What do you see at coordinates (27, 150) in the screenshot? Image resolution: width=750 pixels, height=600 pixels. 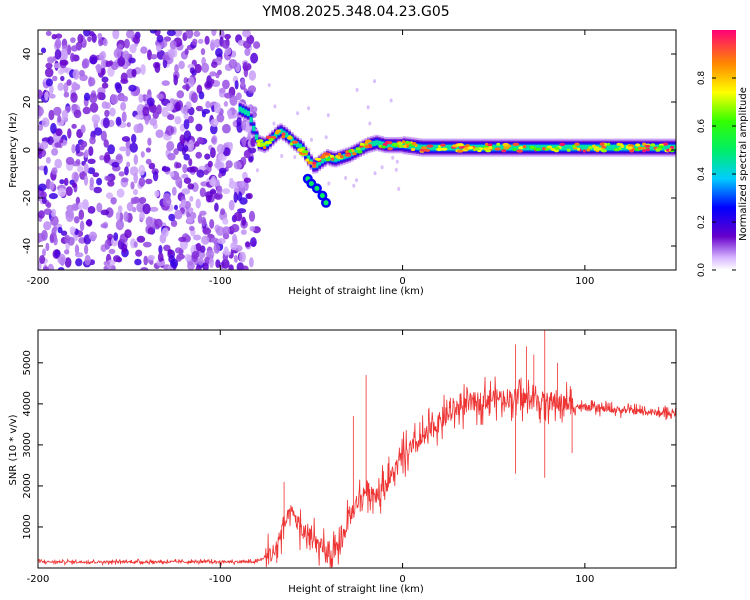 I see `y-tick-label: 0` at bounding box center [27, 150].